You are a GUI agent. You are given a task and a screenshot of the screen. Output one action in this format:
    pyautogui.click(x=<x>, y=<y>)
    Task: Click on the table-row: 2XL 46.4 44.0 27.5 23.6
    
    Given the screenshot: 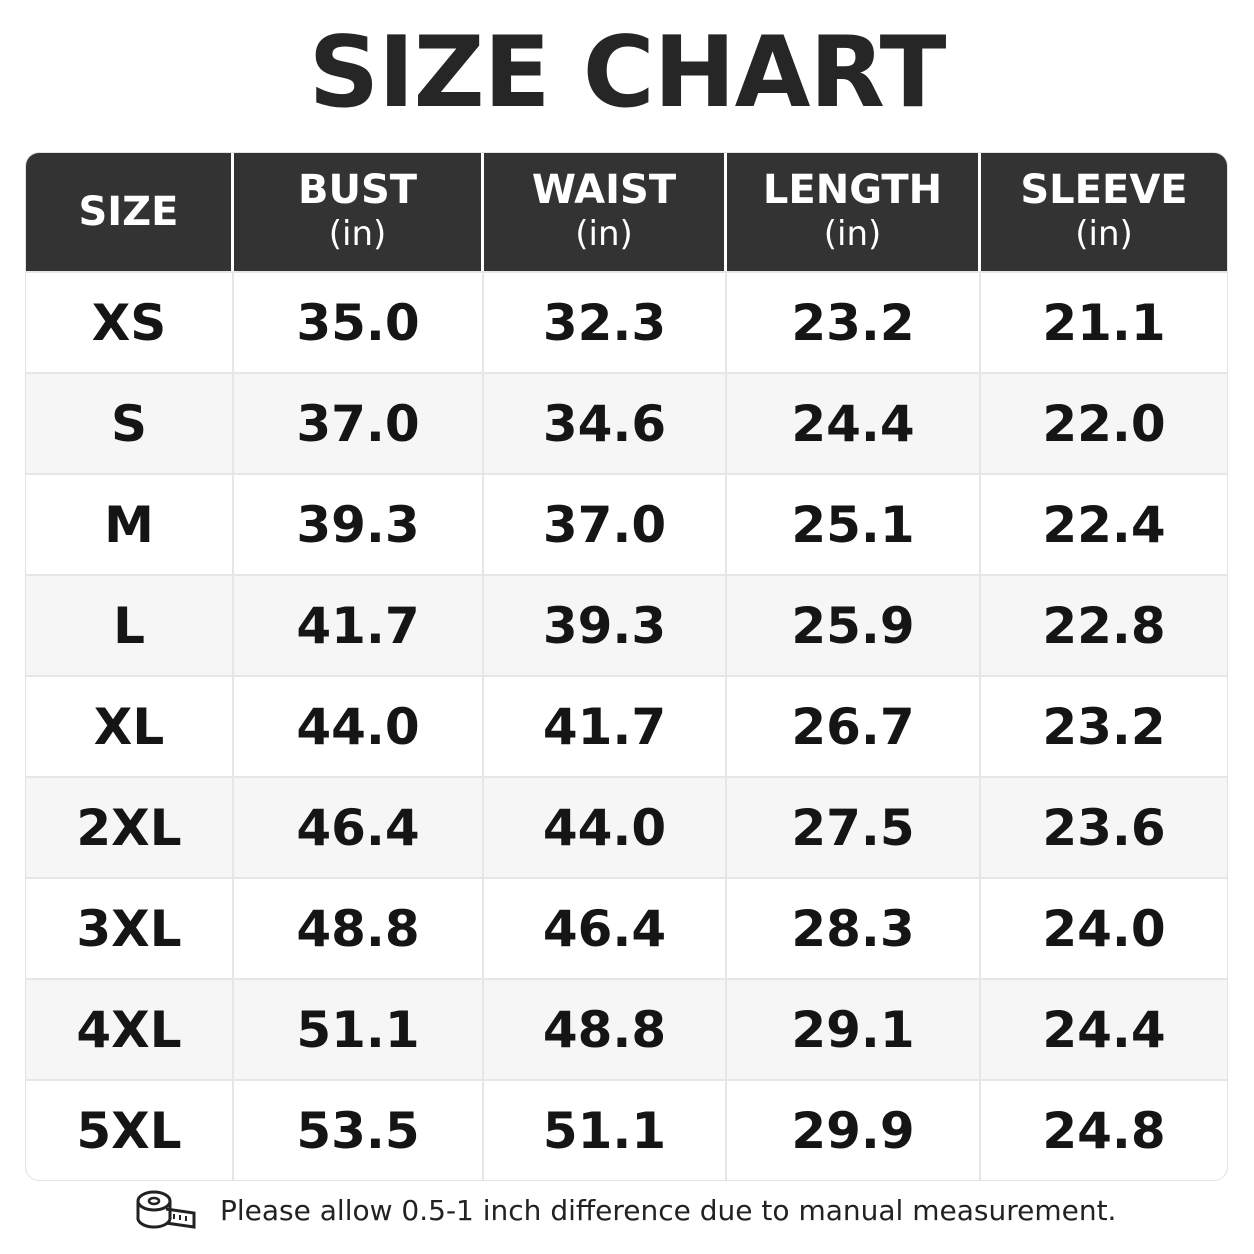 What is the action you would take?
    pyautogui.click(x=626, y=826)
    